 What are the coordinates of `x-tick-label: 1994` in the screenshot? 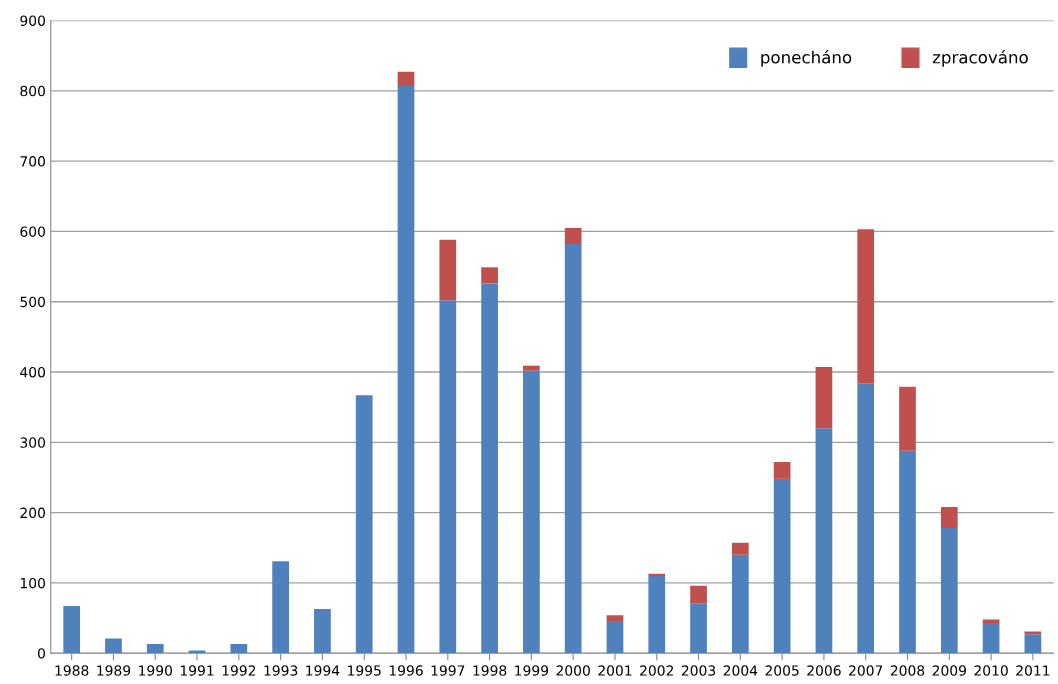 It's located at (323, 670).